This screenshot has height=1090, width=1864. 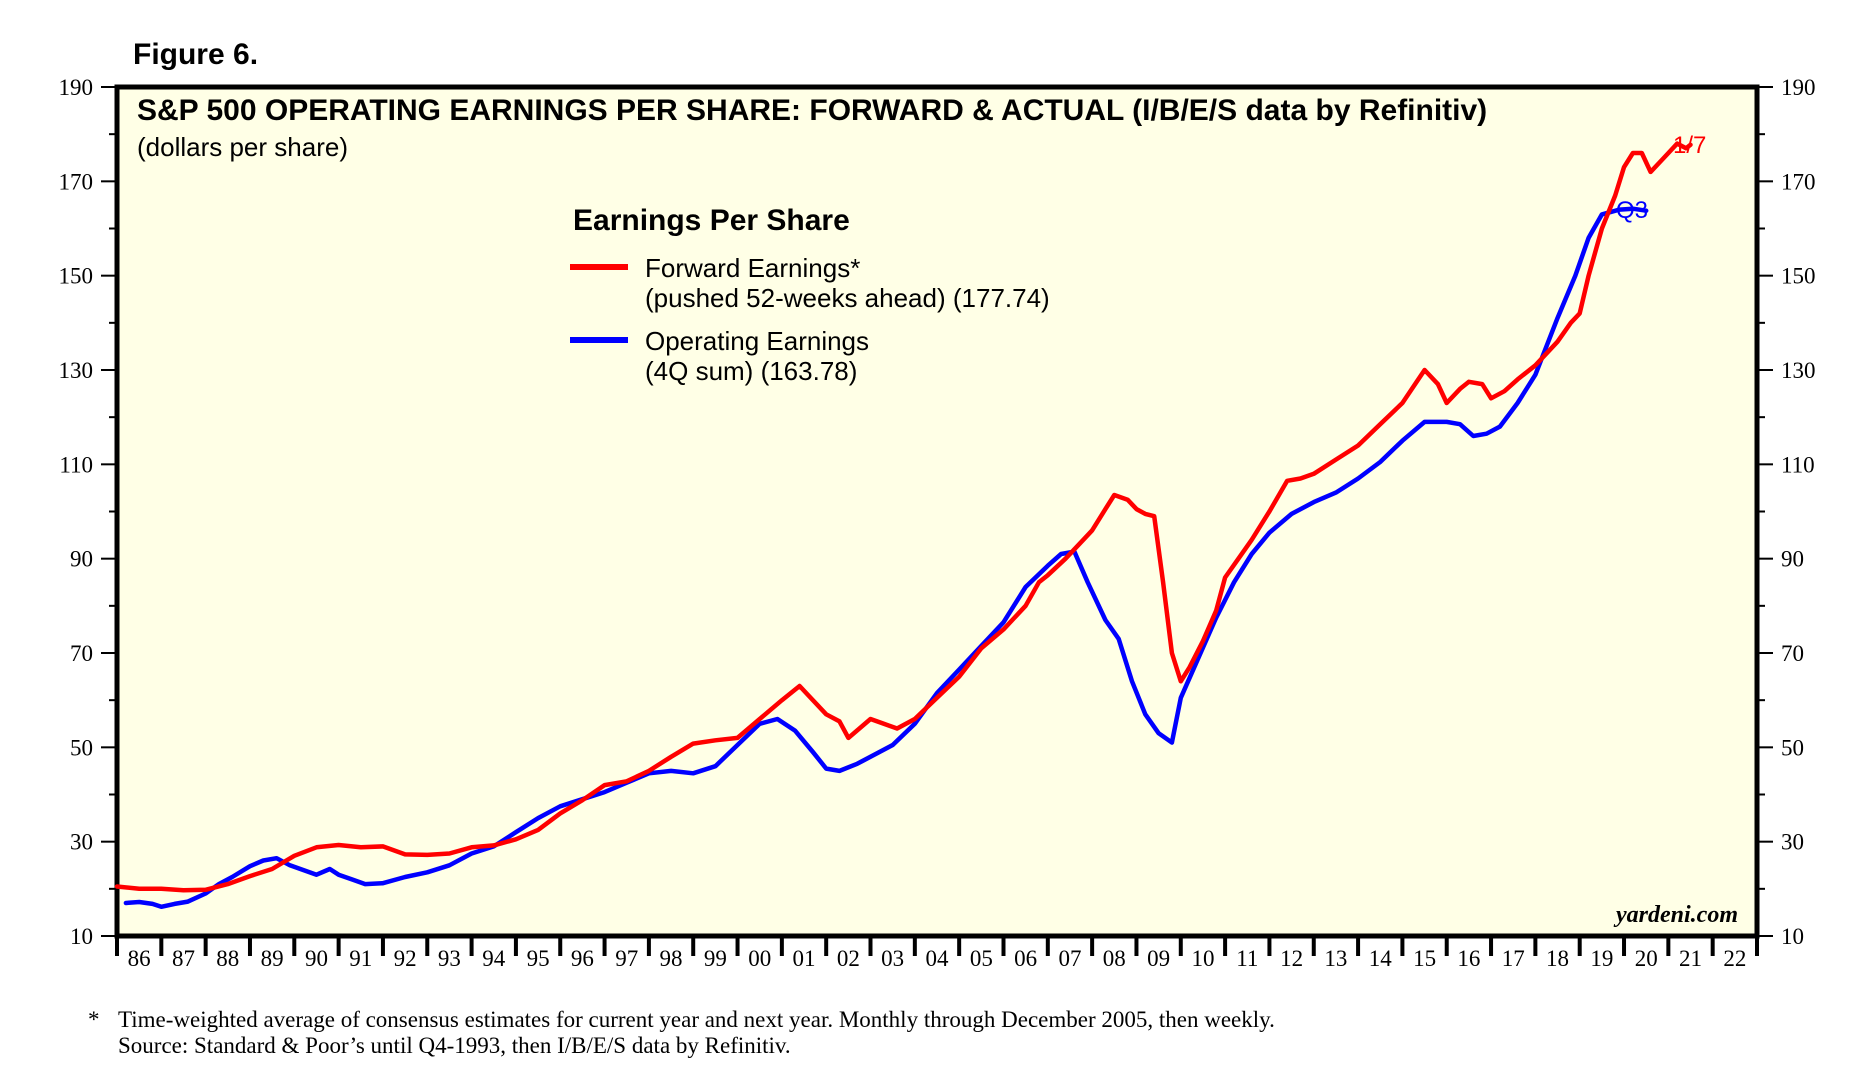 I want to click on x-tick-label: 02, so click(x=848, y=958).